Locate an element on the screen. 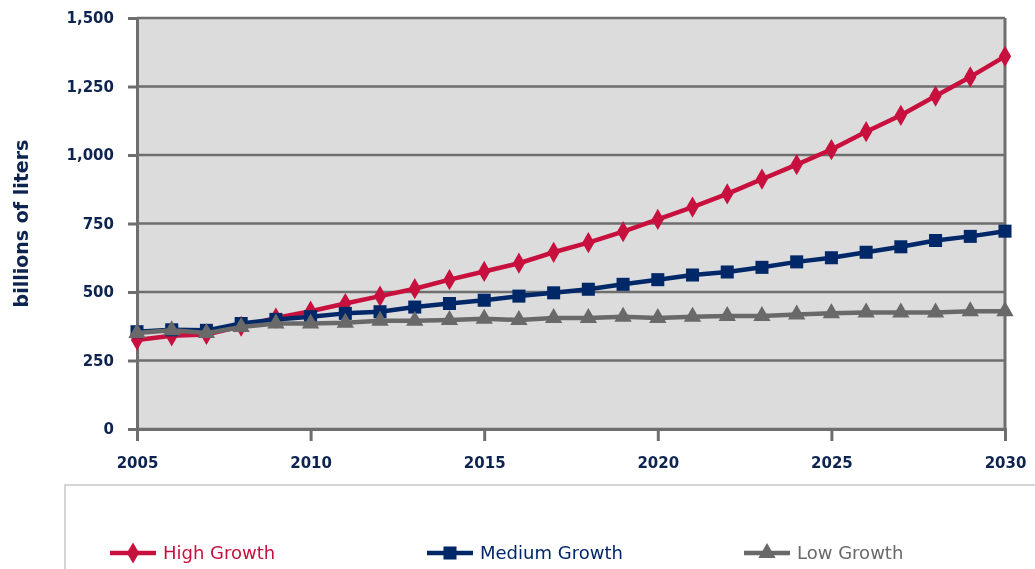 The height and width of the screenshot is (569, 1035). y-tick-label: 1,000 is located at coordinates (90, 155).